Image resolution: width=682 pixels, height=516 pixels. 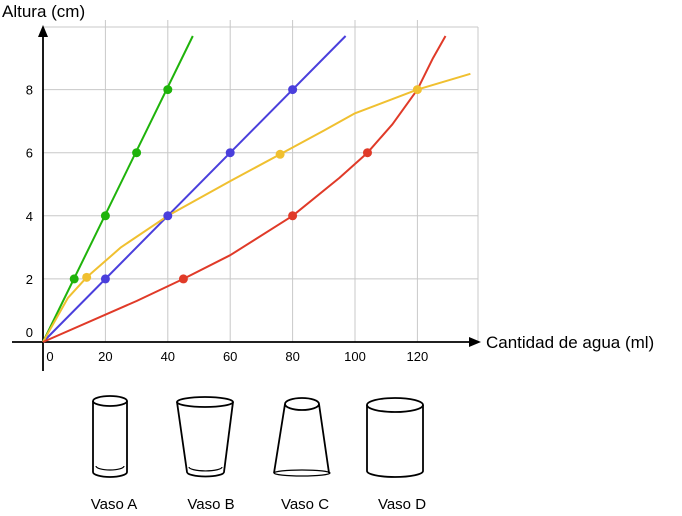 What do you see at coordinates (402, 504) in the screenshot?
I see `glass-d-label: Vaso D` at bounding box center [402, 504].